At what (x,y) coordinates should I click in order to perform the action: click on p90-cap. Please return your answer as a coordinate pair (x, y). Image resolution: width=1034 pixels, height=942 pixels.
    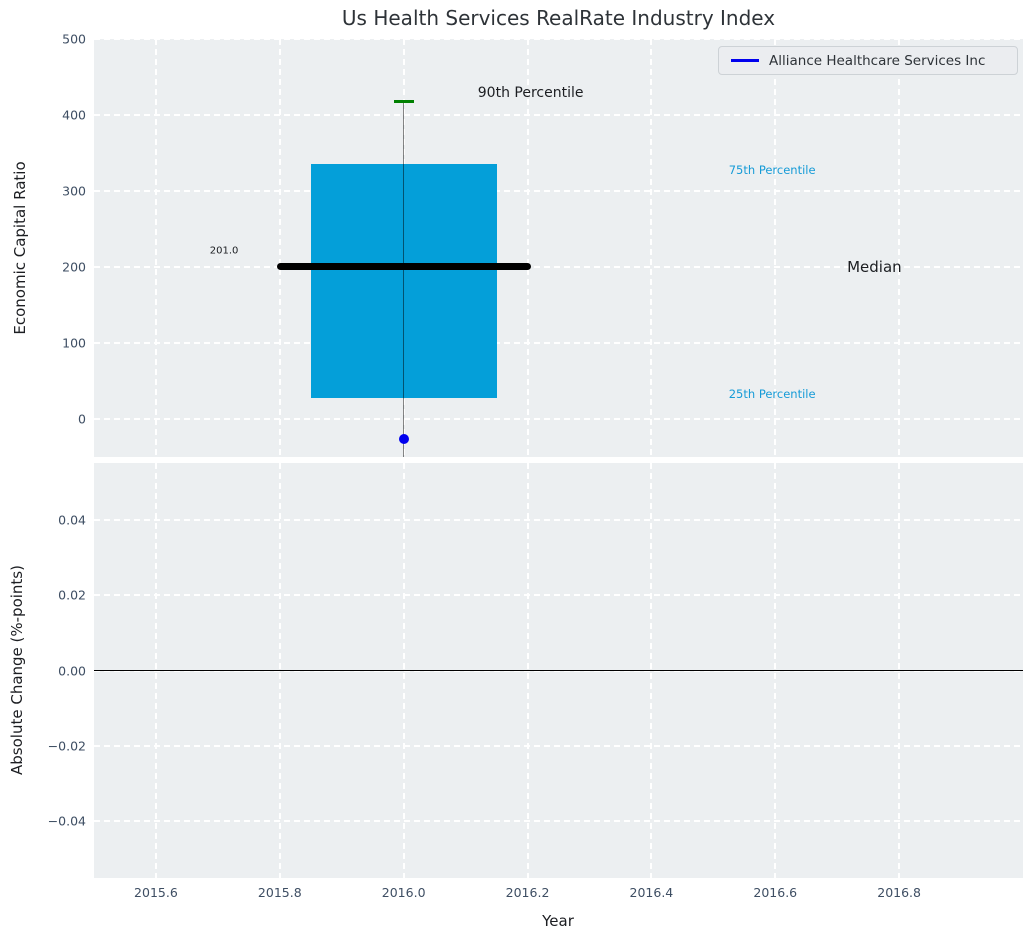
    Looking at the image, I should click on (403, 101).